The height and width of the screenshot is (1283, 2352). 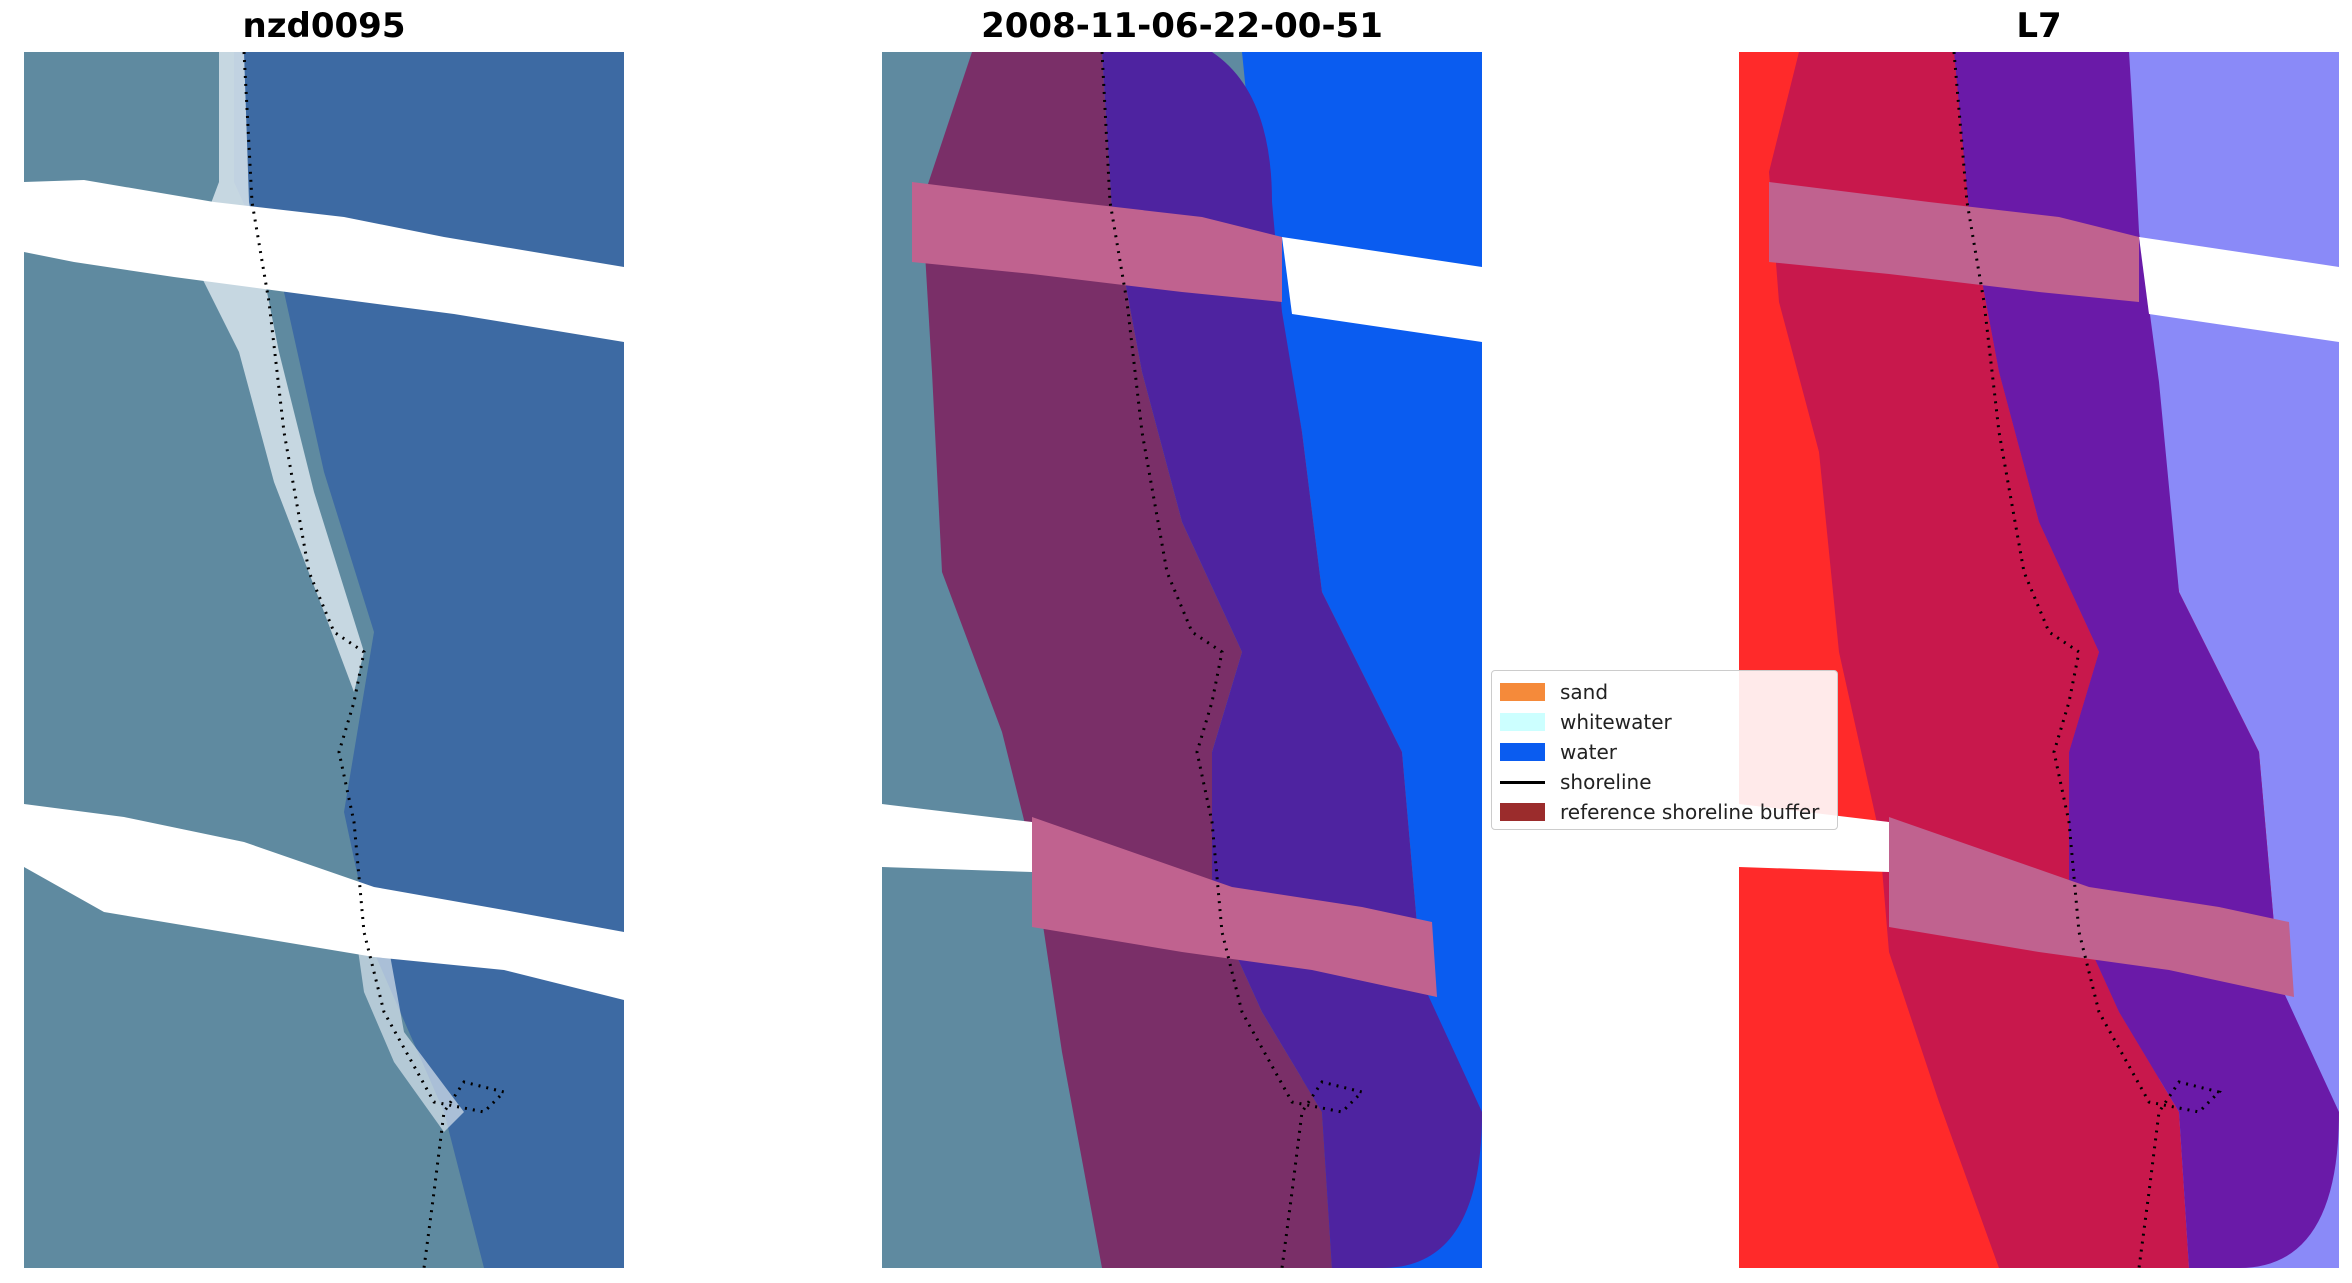 I want to click on legend-label: reference shoreline buffer, so click(x=1690, y=812).